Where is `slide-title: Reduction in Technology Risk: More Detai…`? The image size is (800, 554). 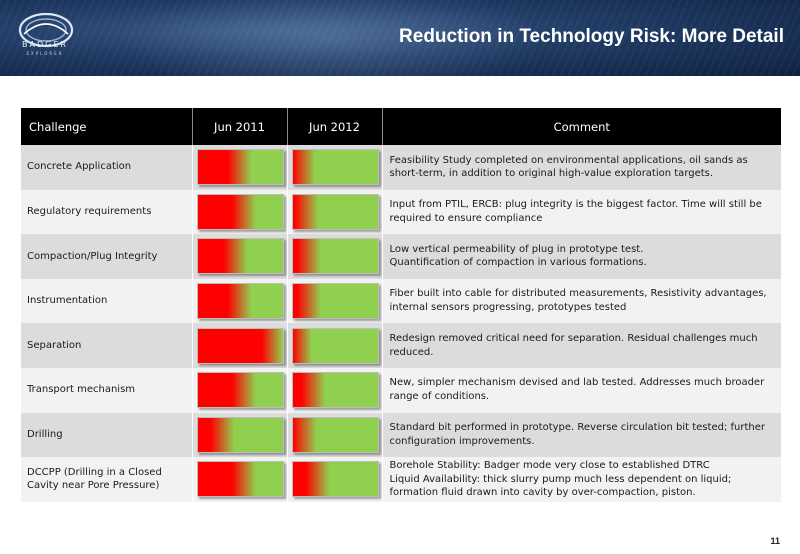 slide-title: Reduction in Technology Risk: More Detai… is located at coordinates (591, 36).